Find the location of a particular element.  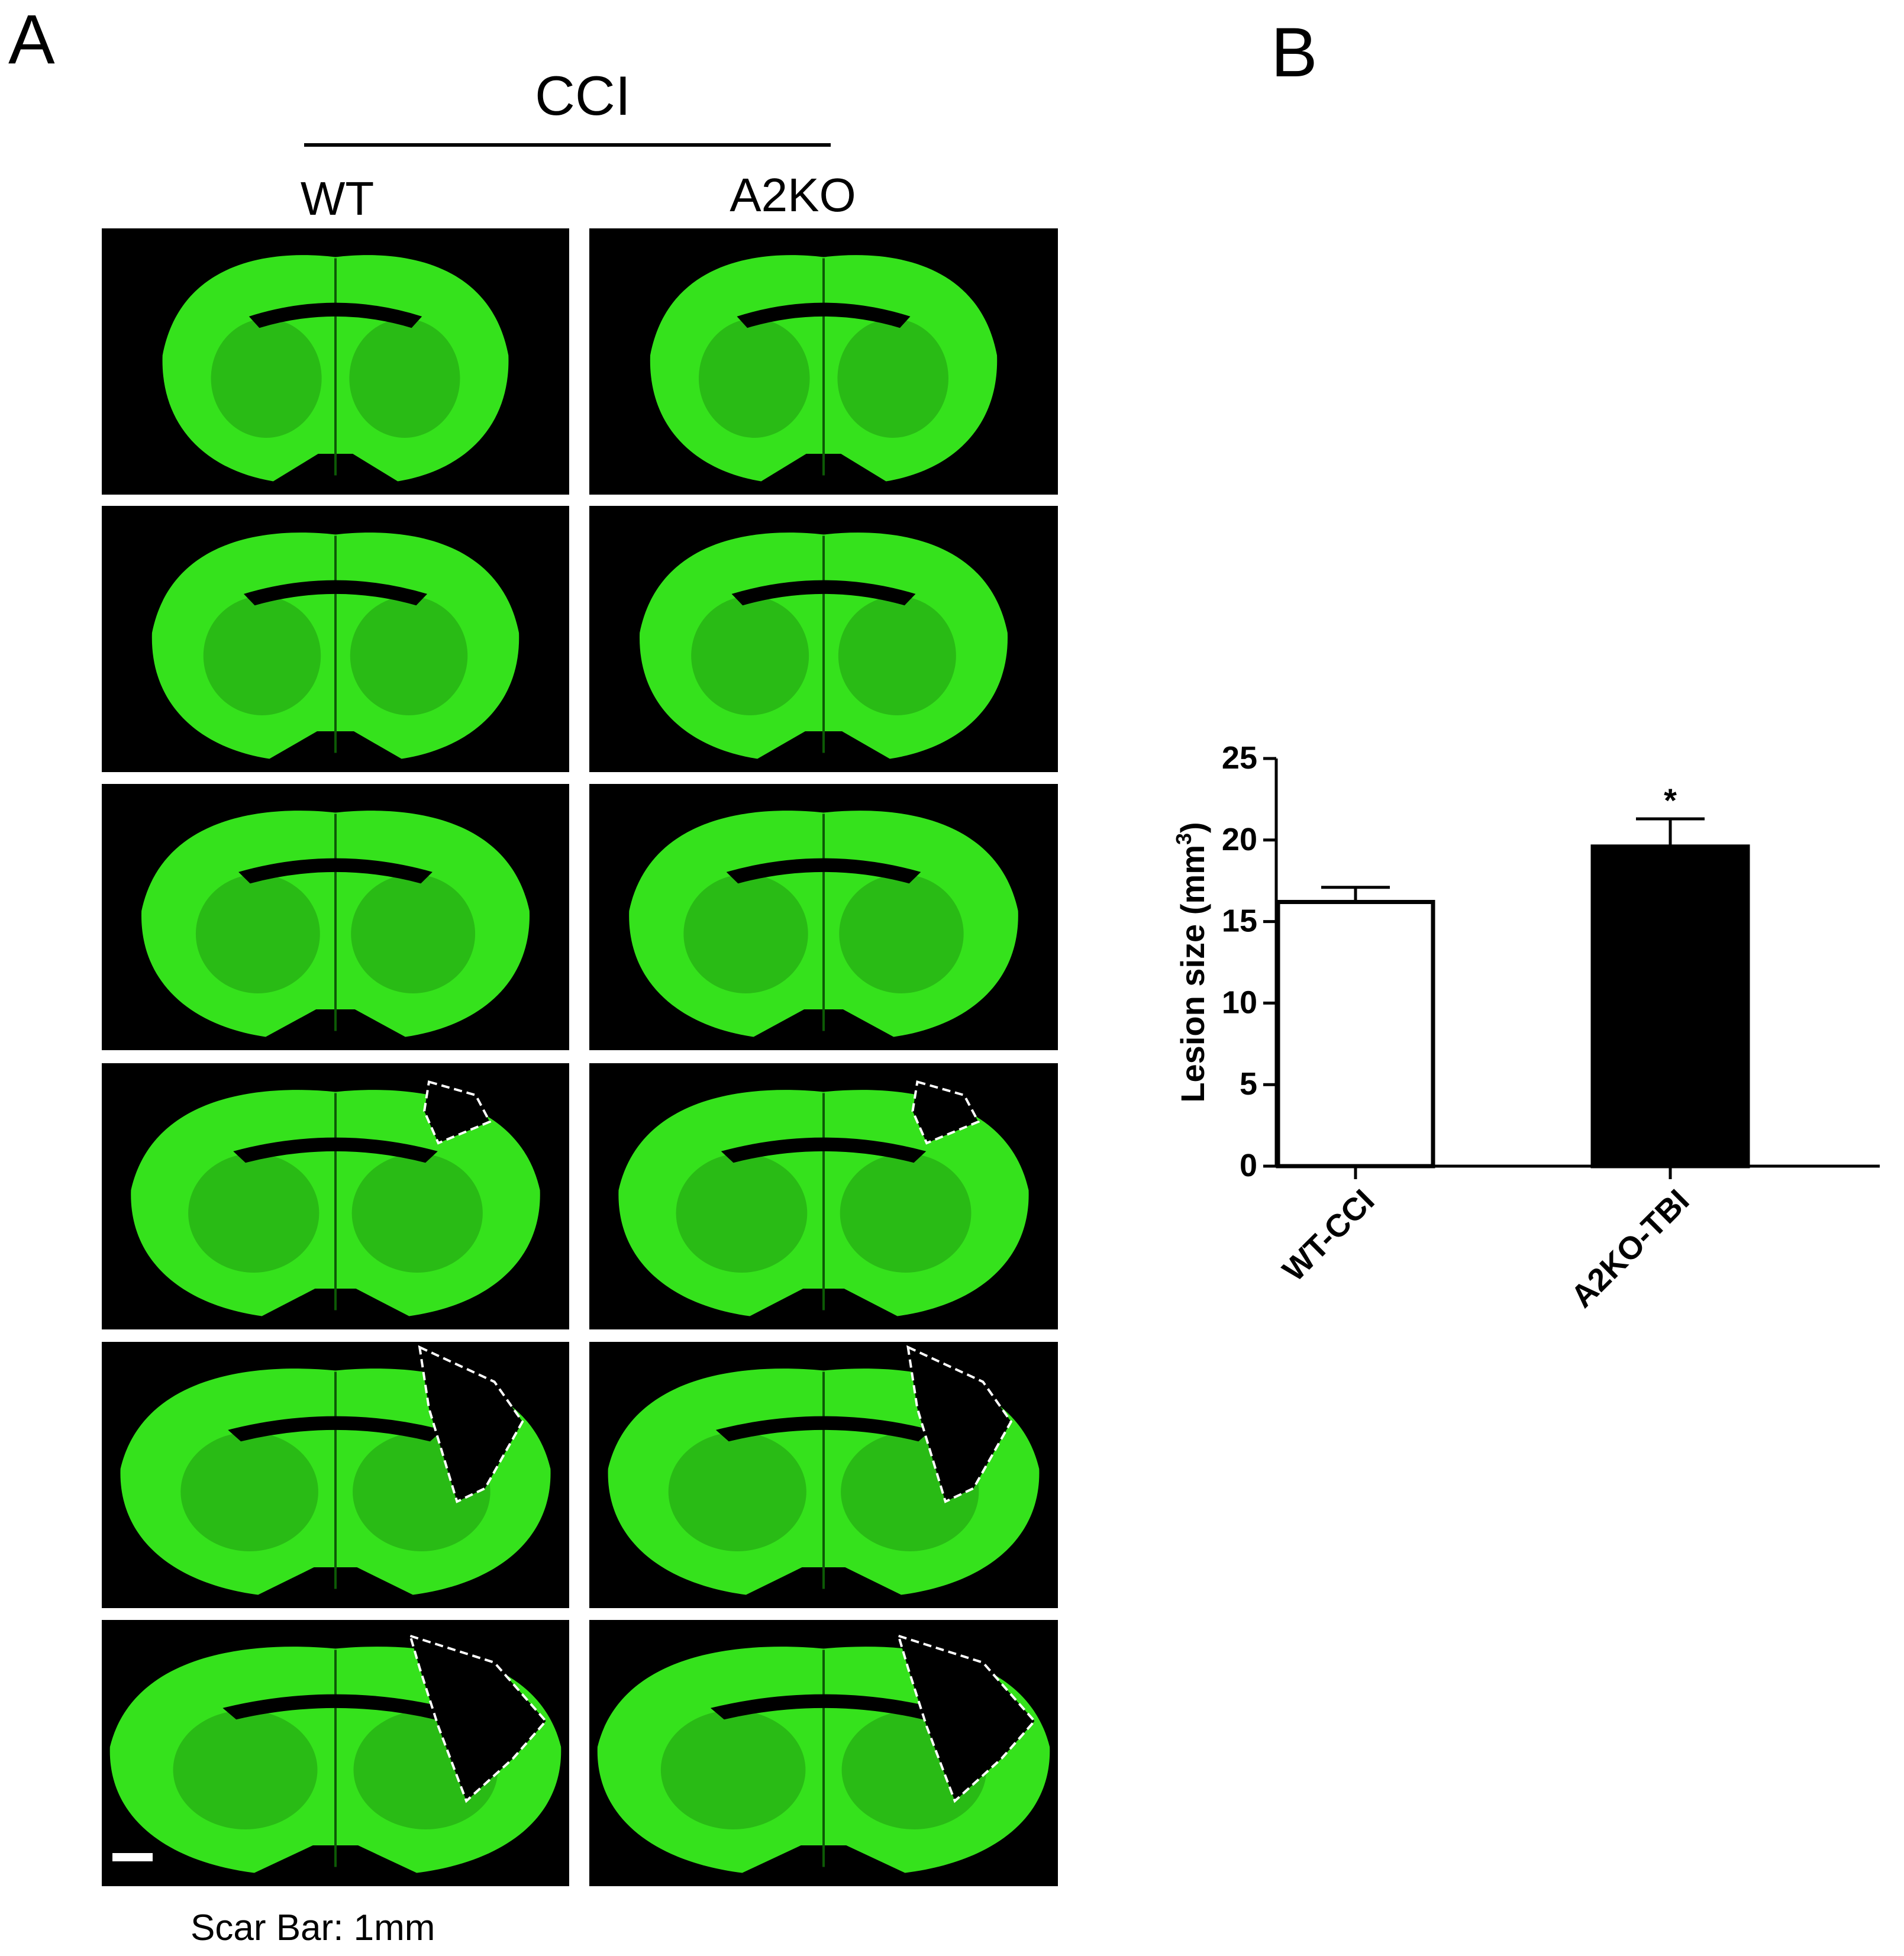

scale-bar-caption: Scar Bar: 1mm is located at coordinates (313, 1927).